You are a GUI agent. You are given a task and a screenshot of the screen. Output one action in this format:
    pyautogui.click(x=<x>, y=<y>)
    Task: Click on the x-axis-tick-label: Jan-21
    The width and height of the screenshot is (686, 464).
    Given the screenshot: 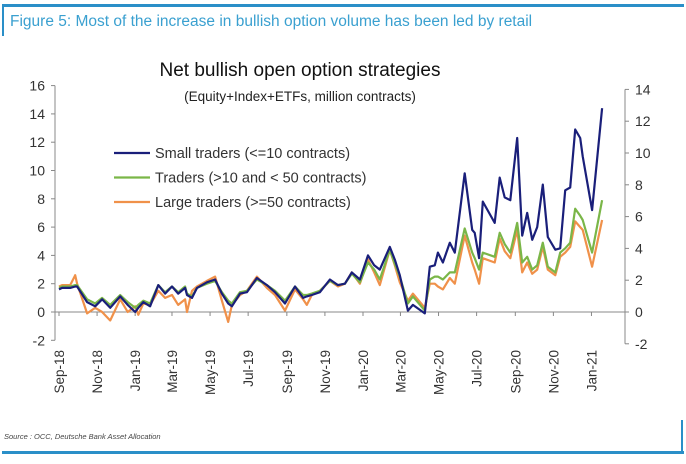 What is the action you would take?
    pyautogui.click(x=591, y=370)
    